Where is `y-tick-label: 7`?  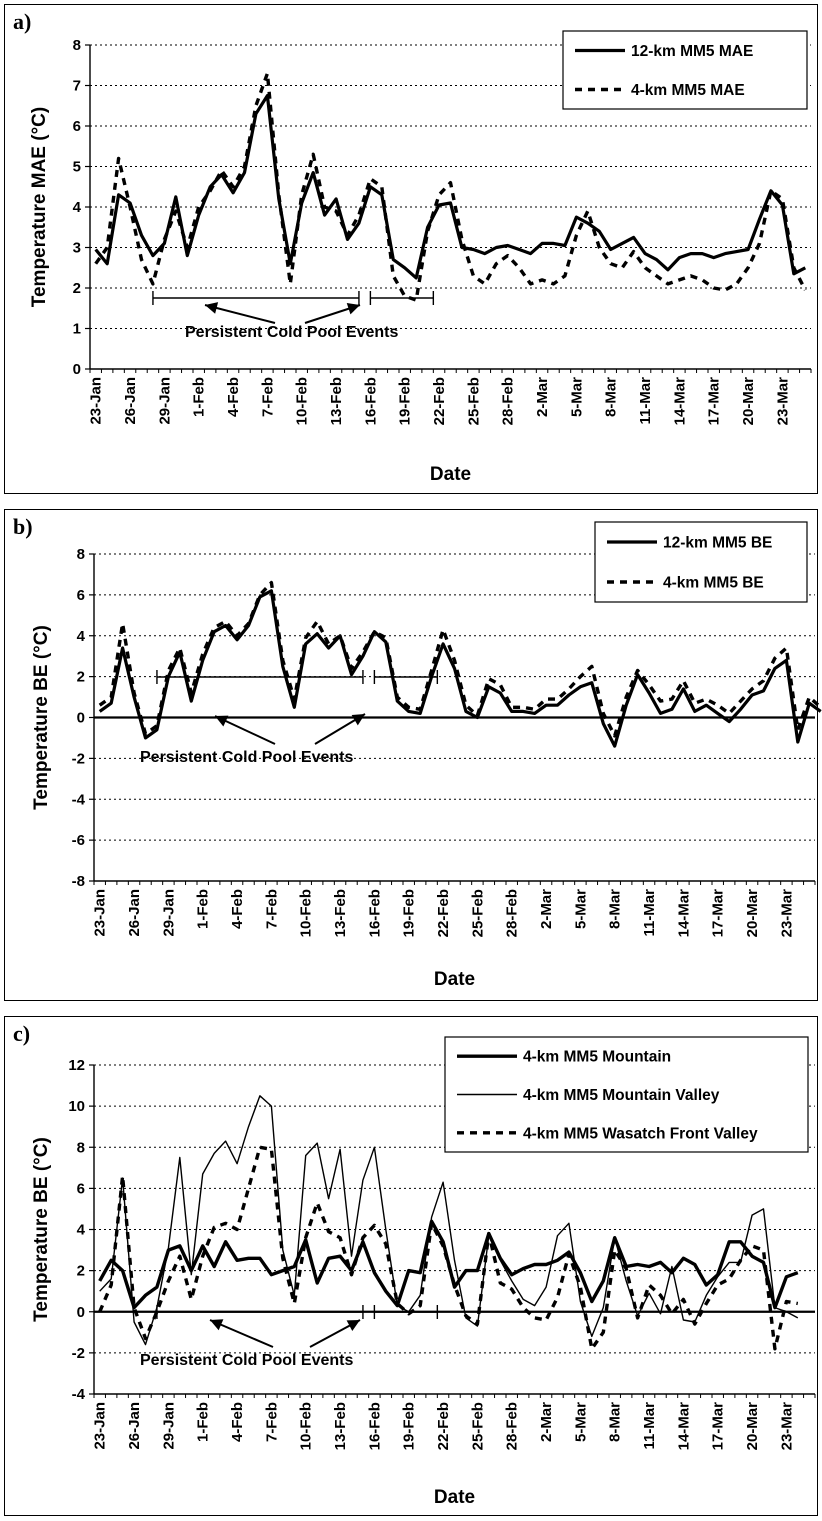 y-tick-label: 7 is located at coordinates (77, 86).